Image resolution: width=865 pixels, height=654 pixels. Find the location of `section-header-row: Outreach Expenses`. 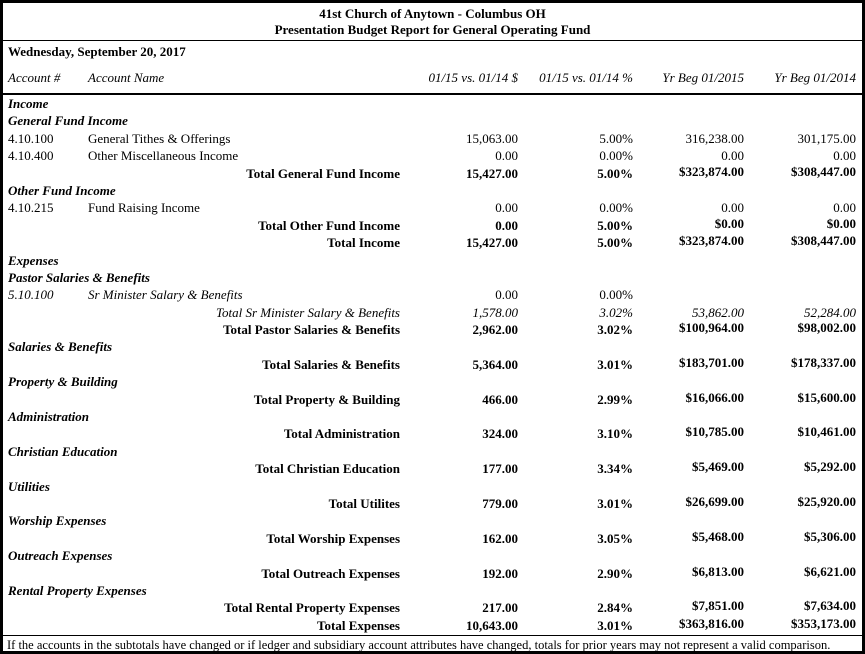

section-header-row: Outreach Expenses is located at coordinates (432, 555).